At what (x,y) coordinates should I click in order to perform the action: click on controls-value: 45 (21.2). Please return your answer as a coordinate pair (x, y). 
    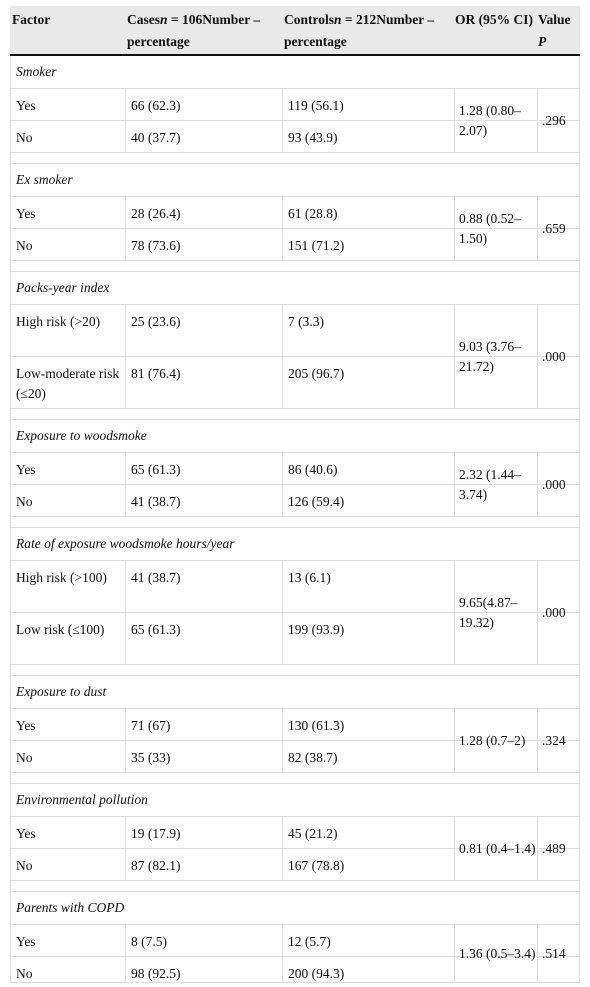
    Looking at the image, I should click on (313, 833).